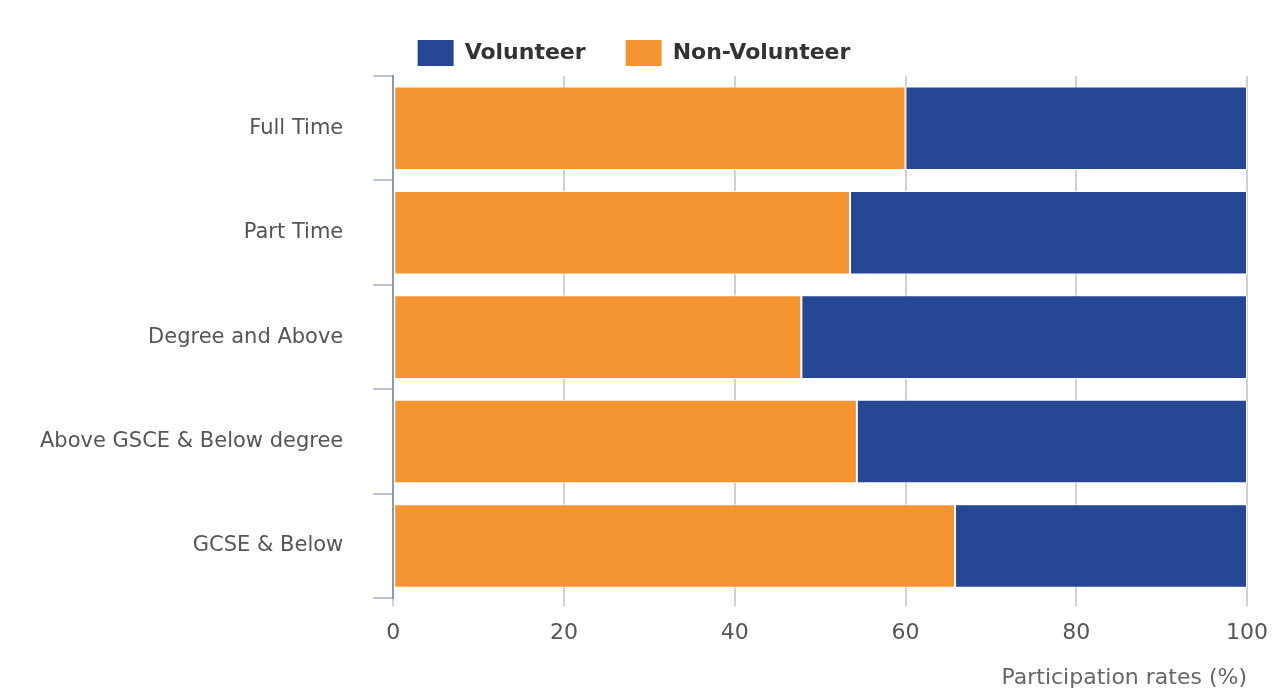 This screenshot has width=1282, height=695. I want to click on x-tick-label: 60, so click(905, 632).